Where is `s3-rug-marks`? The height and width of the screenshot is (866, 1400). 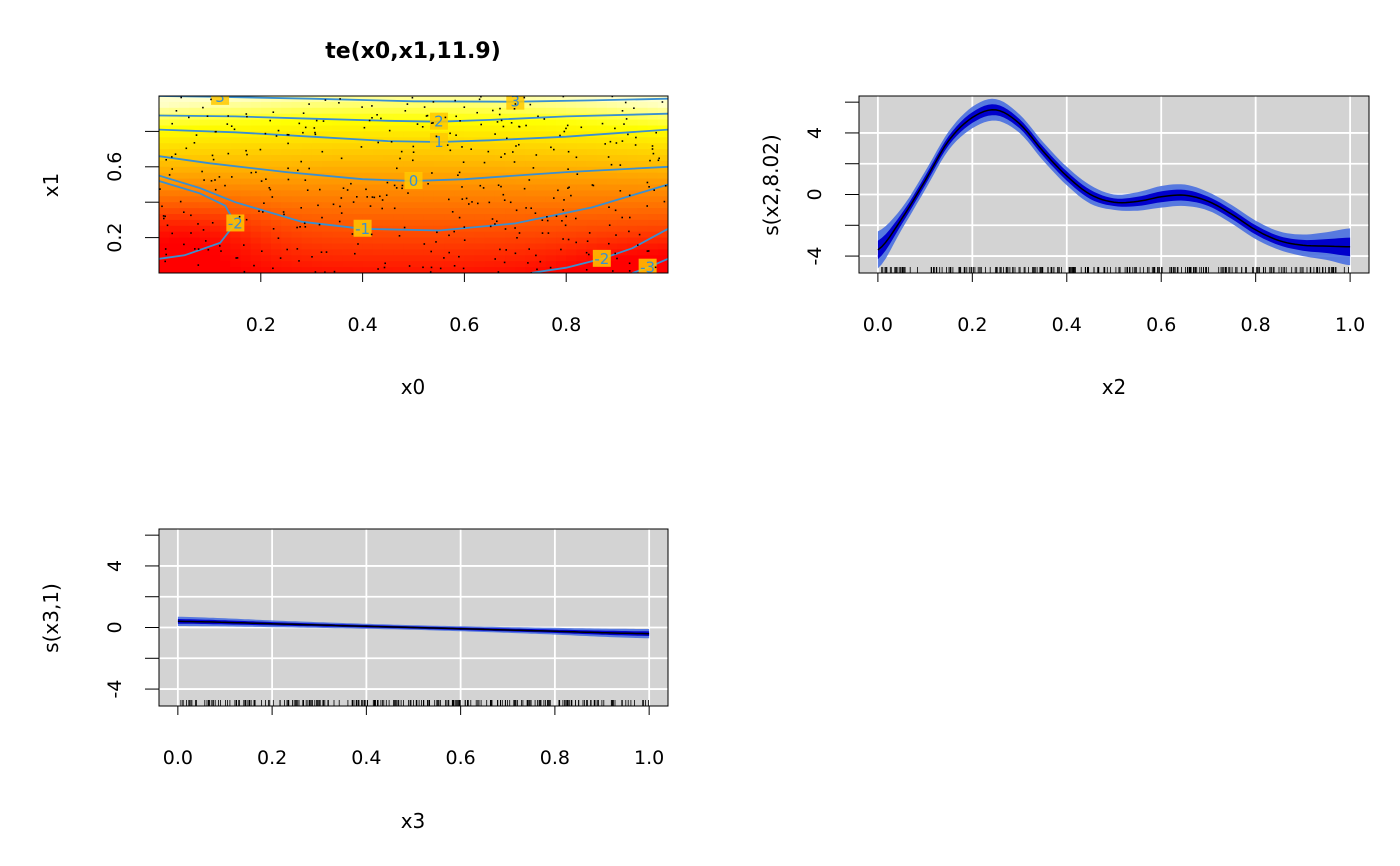 s3-rug-marks is located at coordinates (414, 703).